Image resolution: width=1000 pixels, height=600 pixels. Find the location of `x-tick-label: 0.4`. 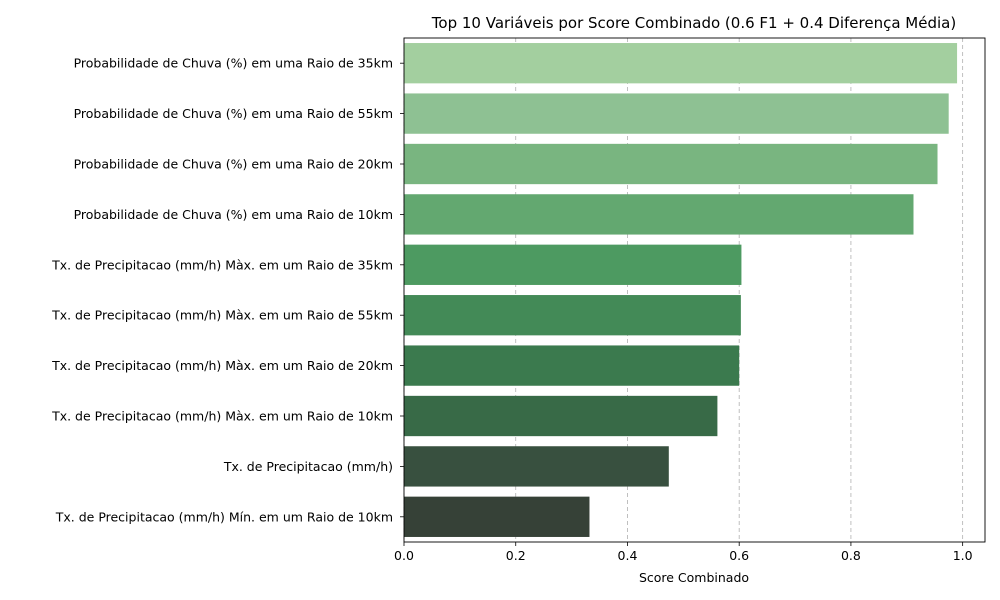

x-tick-label: 0.4 is located at coordinates (628, 555).